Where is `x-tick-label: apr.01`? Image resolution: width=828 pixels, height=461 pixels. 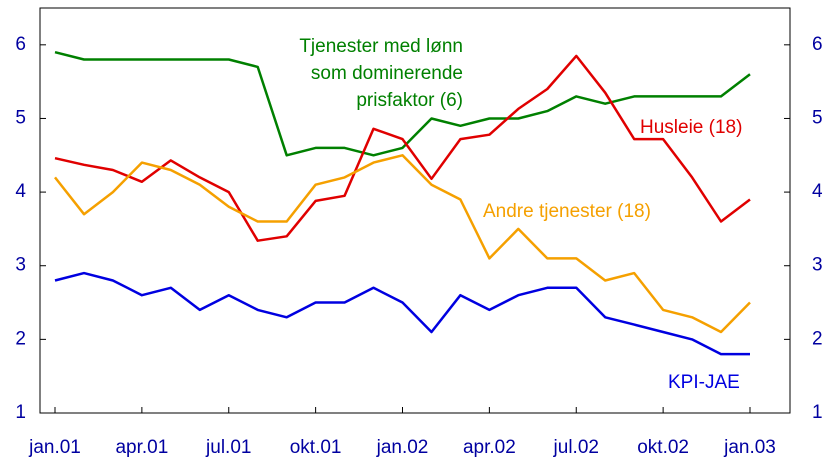
x-tick-label: apr.01 is located at coordinates (141, 447).